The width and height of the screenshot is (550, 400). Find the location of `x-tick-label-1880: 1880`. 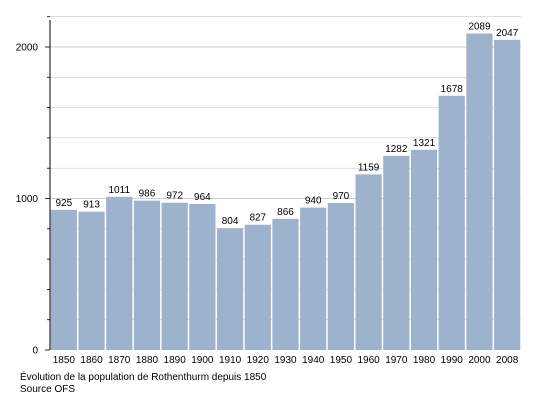

x-tick-label-1880: 1880 is located at coordinates (147, 360).